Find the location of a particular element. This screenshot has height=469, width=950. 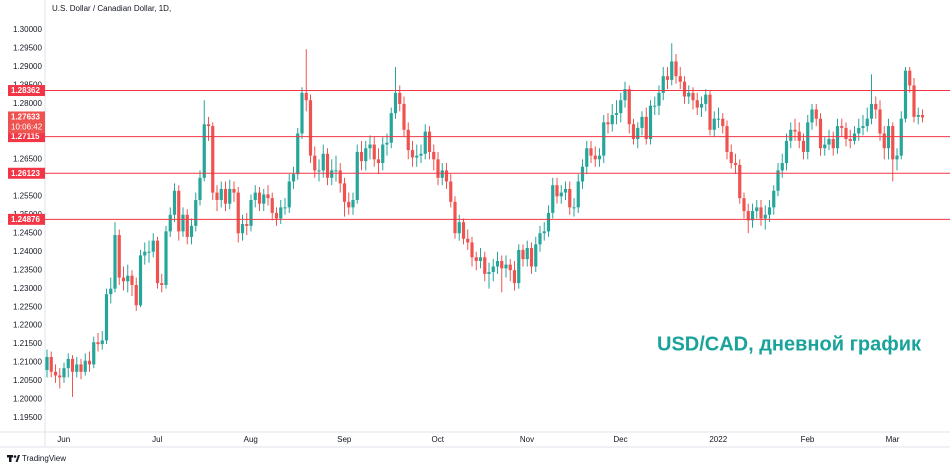

y-tick-label: 1.24000 is located at coordinates (27, 251).